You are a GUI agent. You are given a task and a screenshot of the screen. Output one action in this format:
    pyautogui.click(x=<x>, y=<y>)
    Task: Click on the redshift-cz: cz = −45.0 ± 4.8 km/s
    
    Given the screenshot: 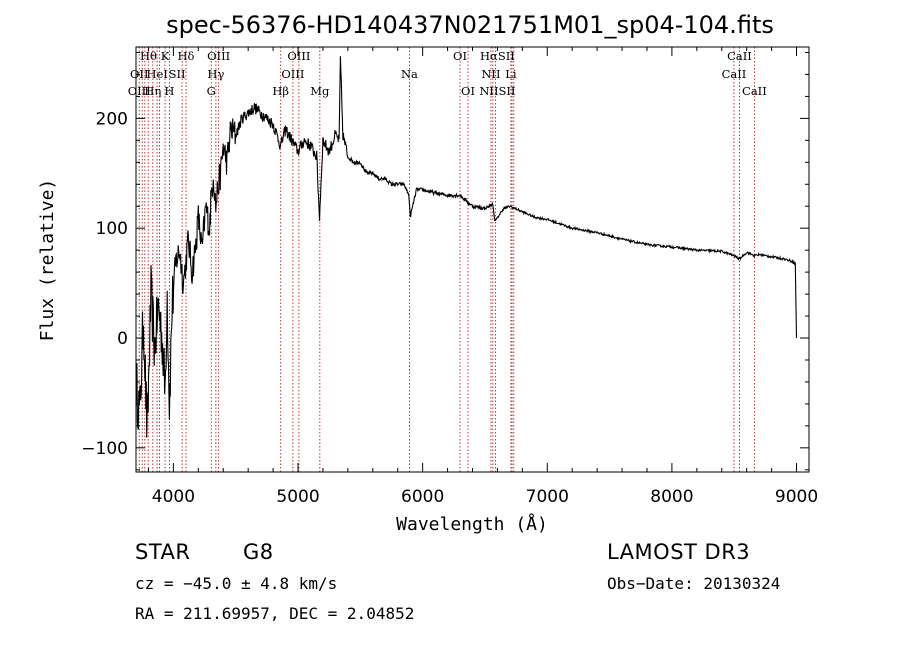 What is the action you would take?
    pyautogui.click(x=236, y=583)
    